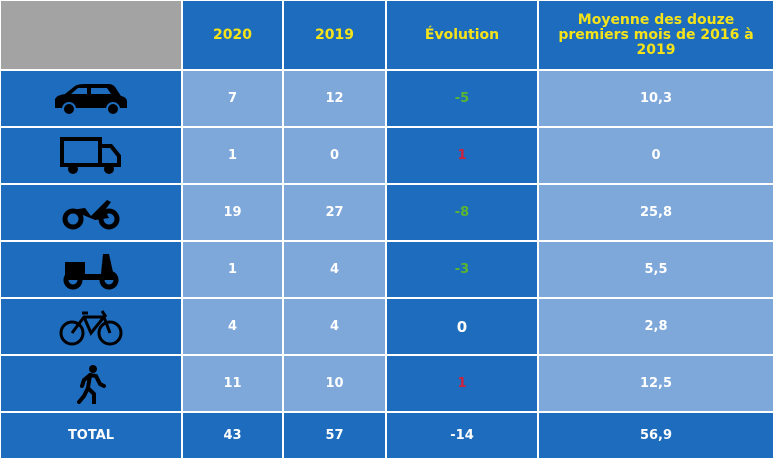 This screenshot has height=459, width=774. I want to click on column-header: 2019, so click(334, 35).